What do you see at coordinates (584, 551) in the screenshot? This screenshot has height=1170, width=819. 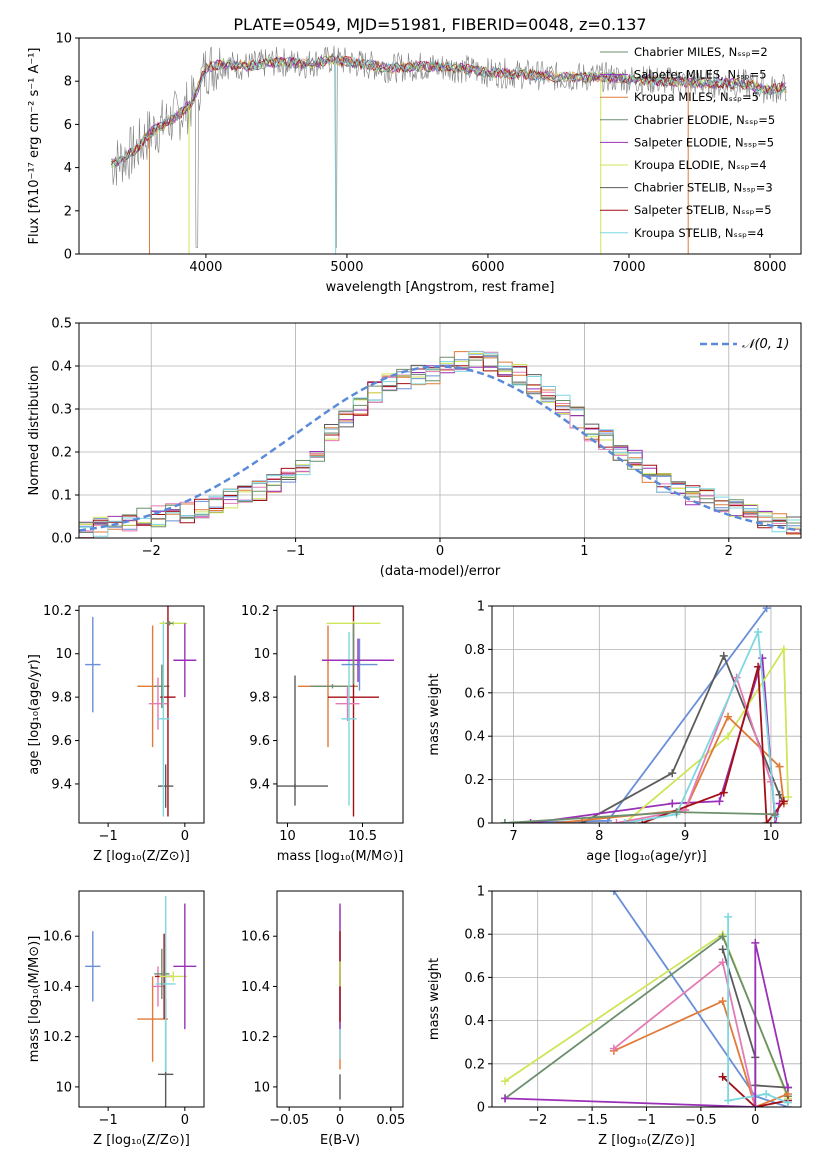 I see `x-tick-label: 1` at bounding box center [584, 551].